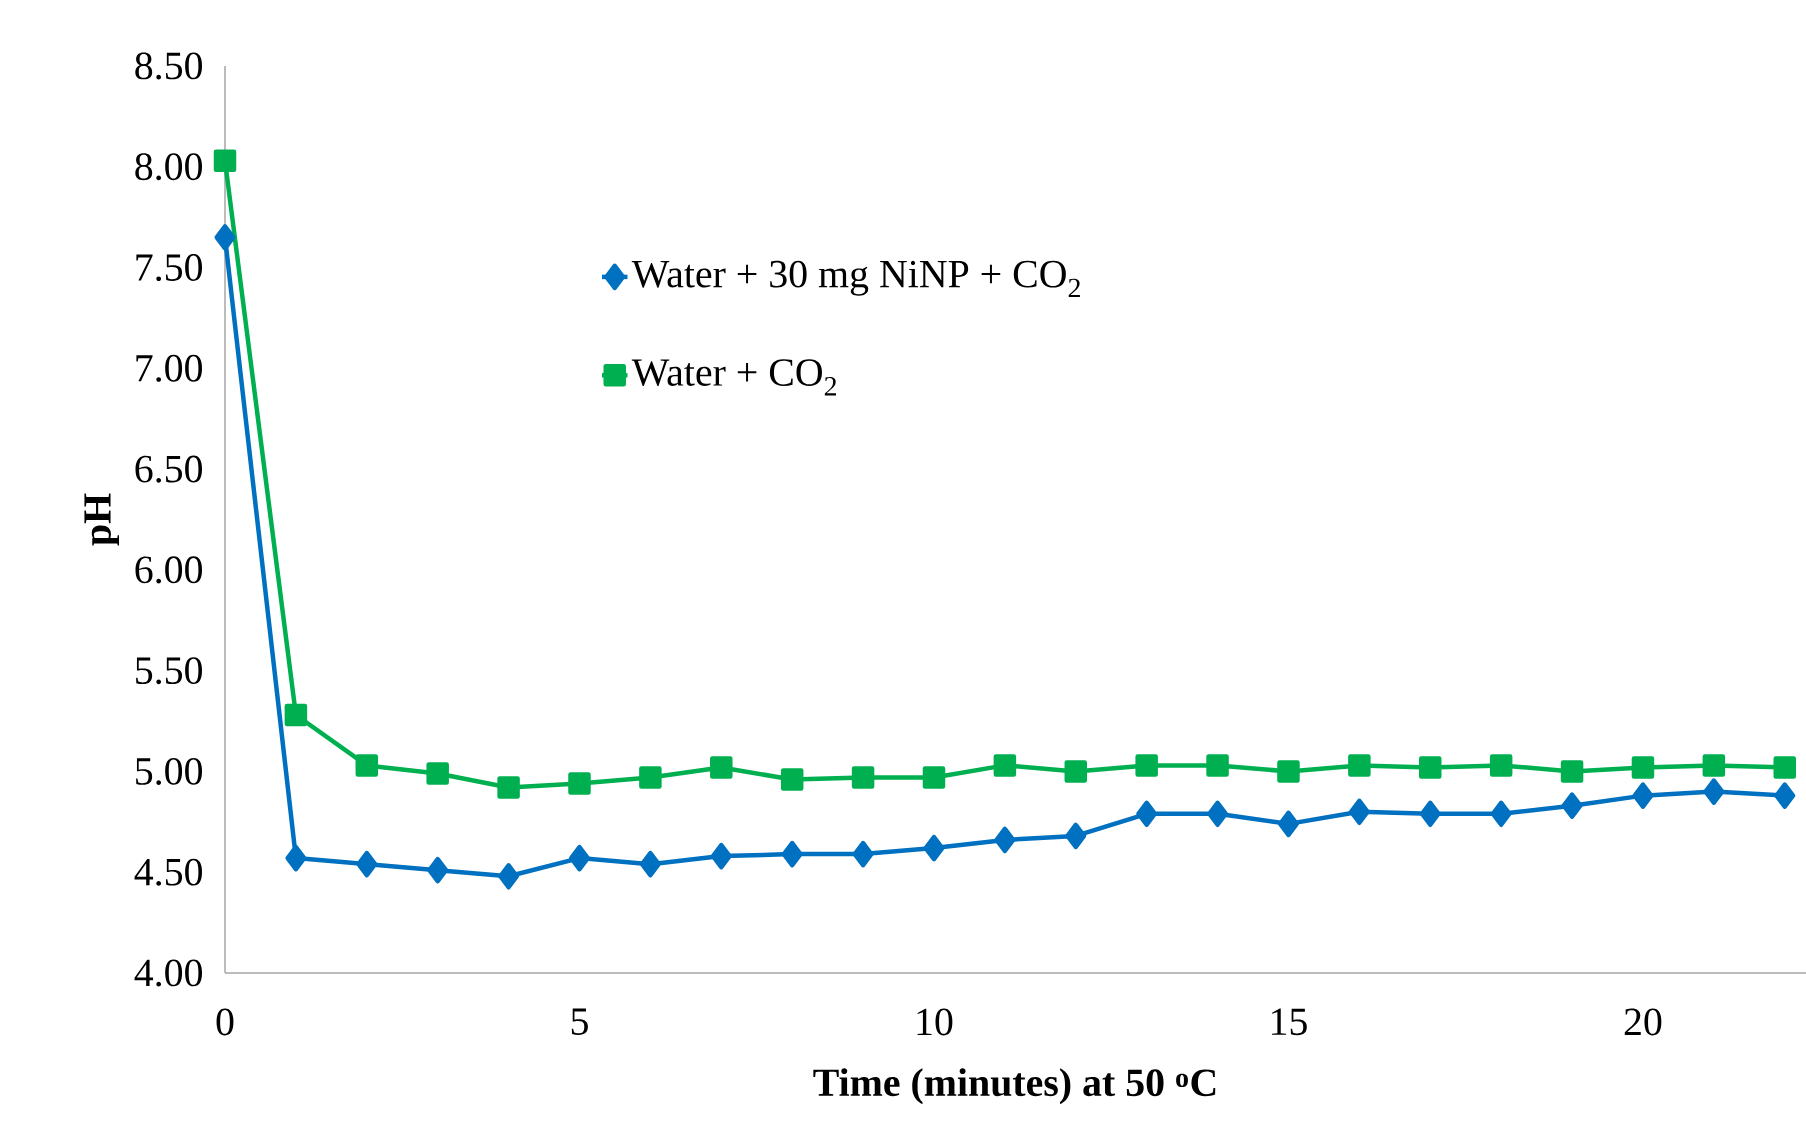 This screenshot has width=1806, height=1134. Describe the element at coordinates (169, 771) in the screenshot. I see `y-tick-label: 5.00` at that location.